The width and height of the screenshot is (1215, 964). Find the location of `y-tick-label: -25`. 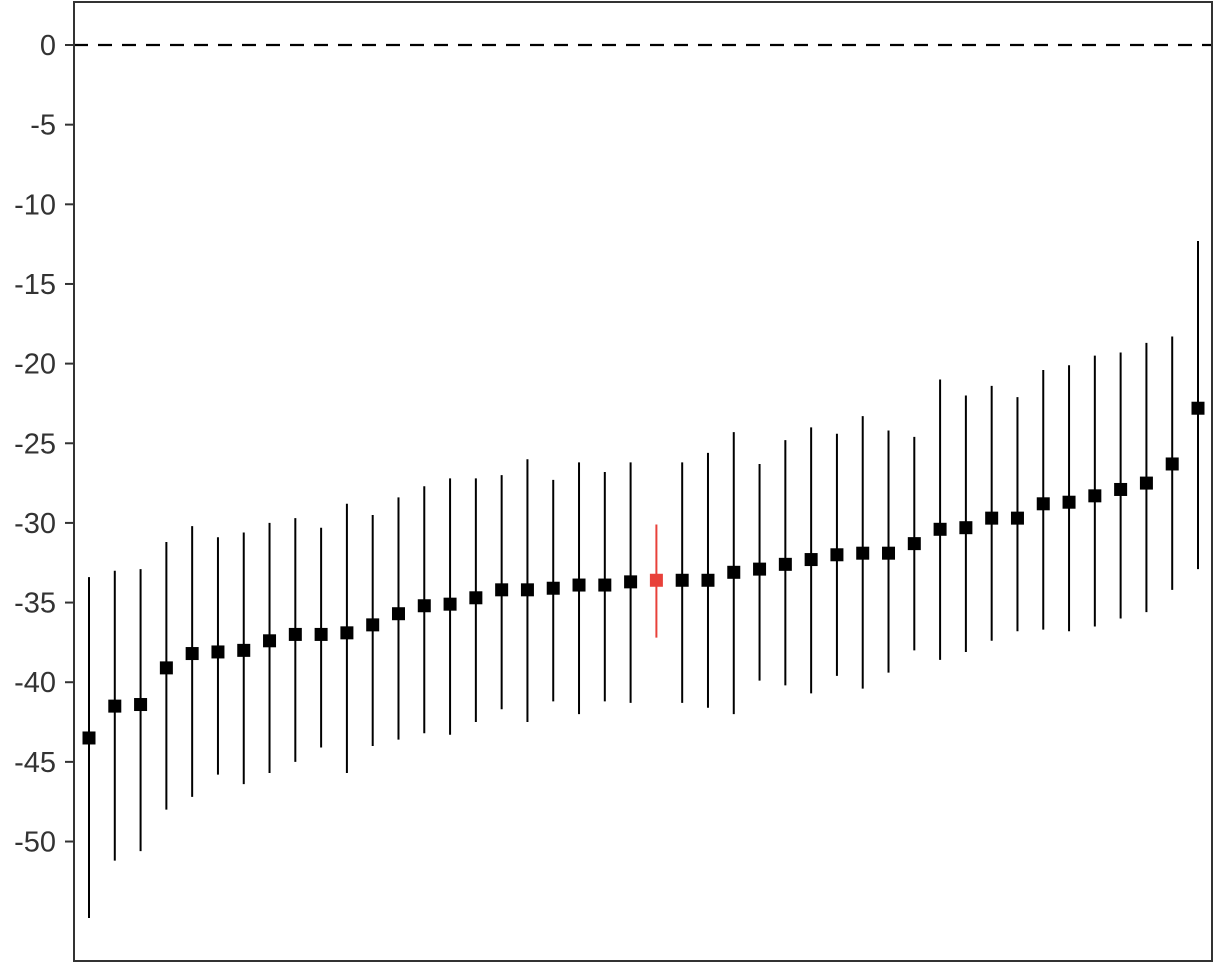

y-tick-label: -25 is located at coordinates (35, 444).